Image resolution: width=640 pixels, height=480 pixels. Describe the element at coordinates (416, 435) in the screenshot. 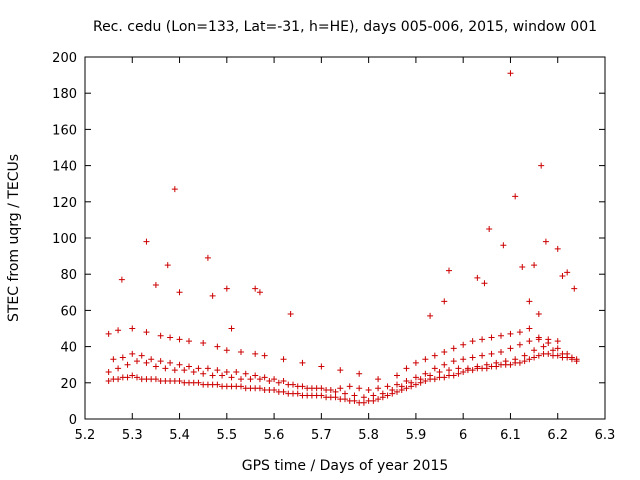

I see `x-tick-label: 5.9` at that location.